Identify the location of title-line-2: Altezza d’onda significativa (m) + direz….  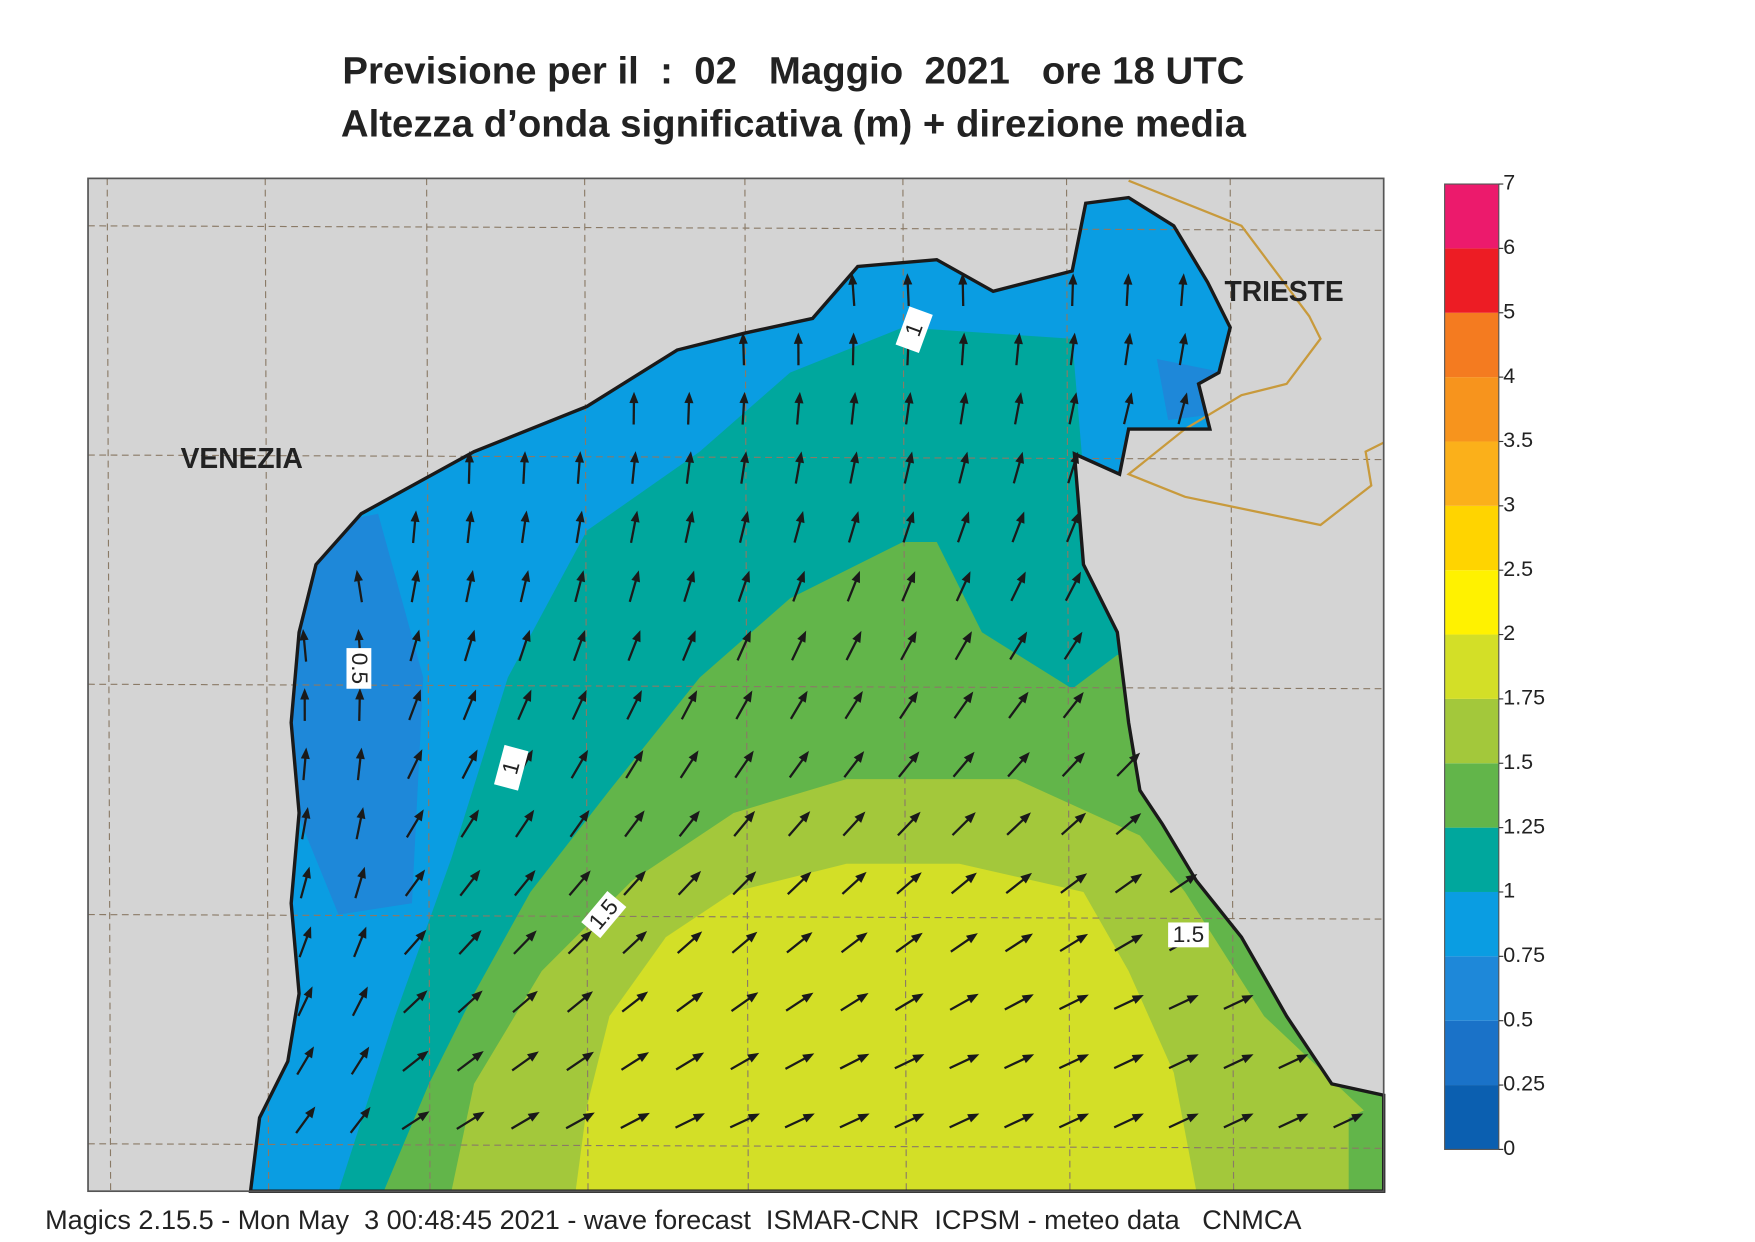
(794, 124).